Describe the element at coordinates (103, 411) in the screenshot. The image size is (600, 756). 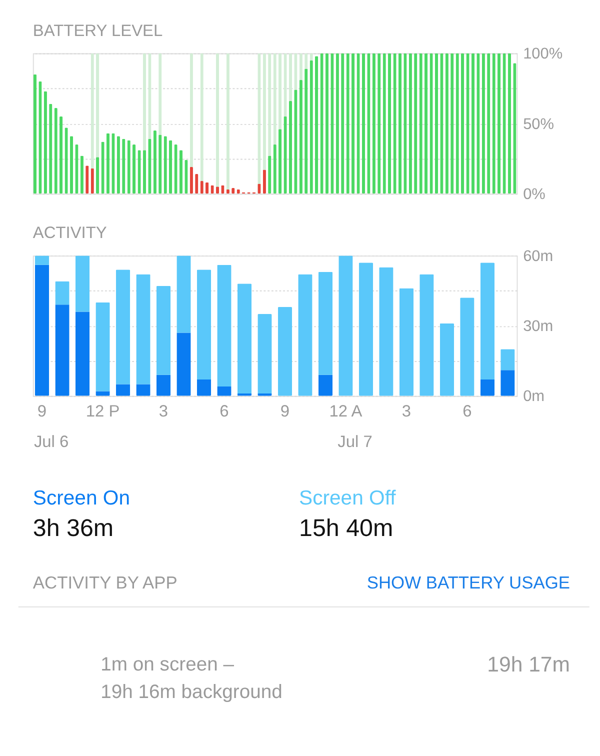
I see `x-tick-label: 12 P` at that location.